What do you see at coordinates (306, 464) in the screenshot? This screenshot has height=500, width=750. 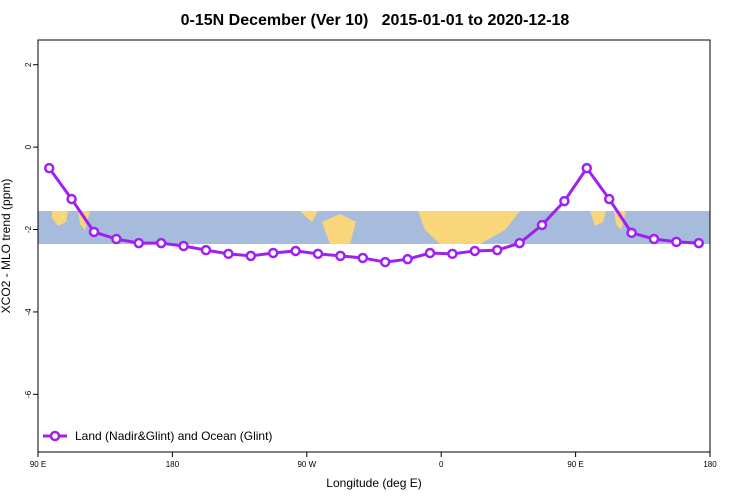 I see `x-tick-label: 90 W` at bounding box center [306, 464].